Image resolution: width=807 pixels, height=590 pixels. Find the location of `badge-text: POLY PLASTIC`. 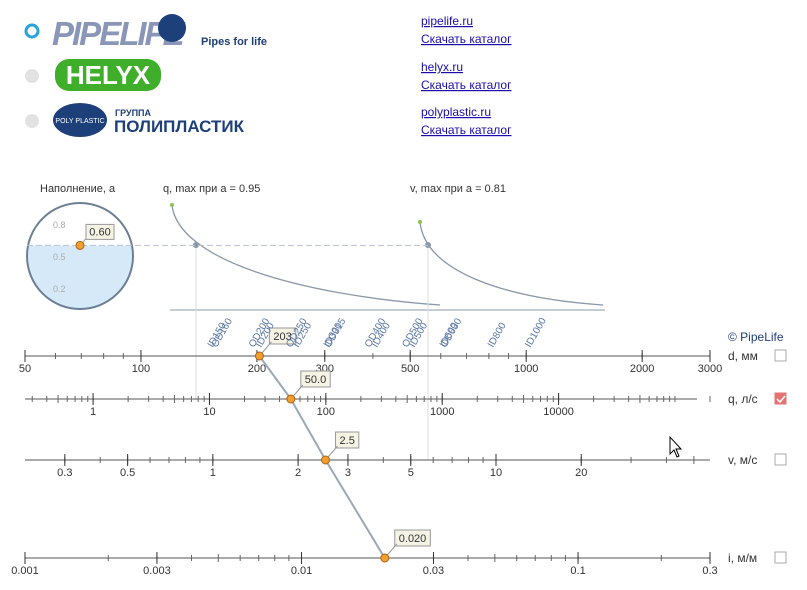

badge-text: POLY PLASTIC is located at coordinates (79, 121).